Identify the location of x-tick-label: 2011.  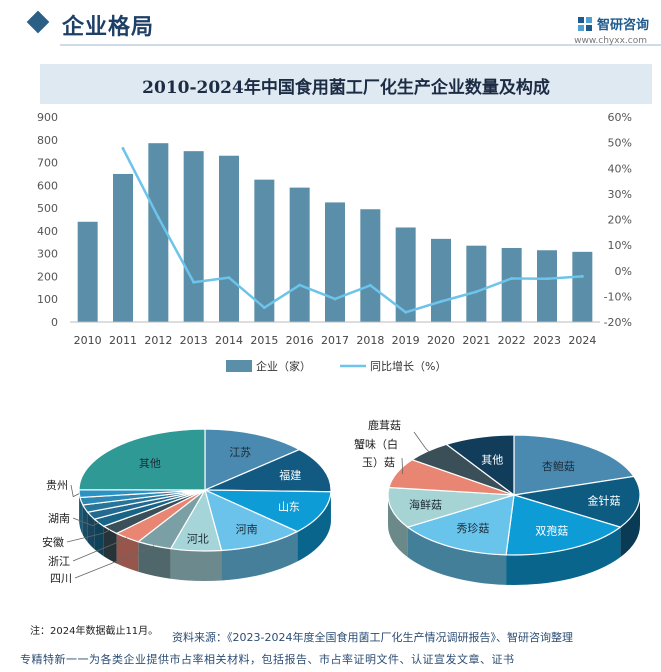
(123, 340).